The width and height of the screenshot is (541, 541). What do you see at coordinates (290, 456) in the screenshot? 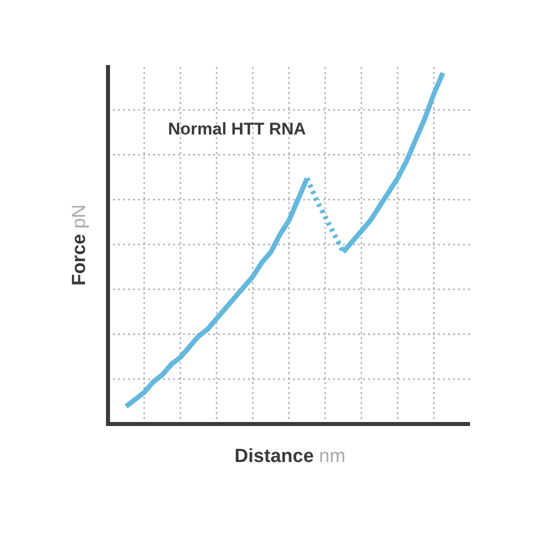
I see `x-axis-title: Distance nm` at bounding box center [290, 456].